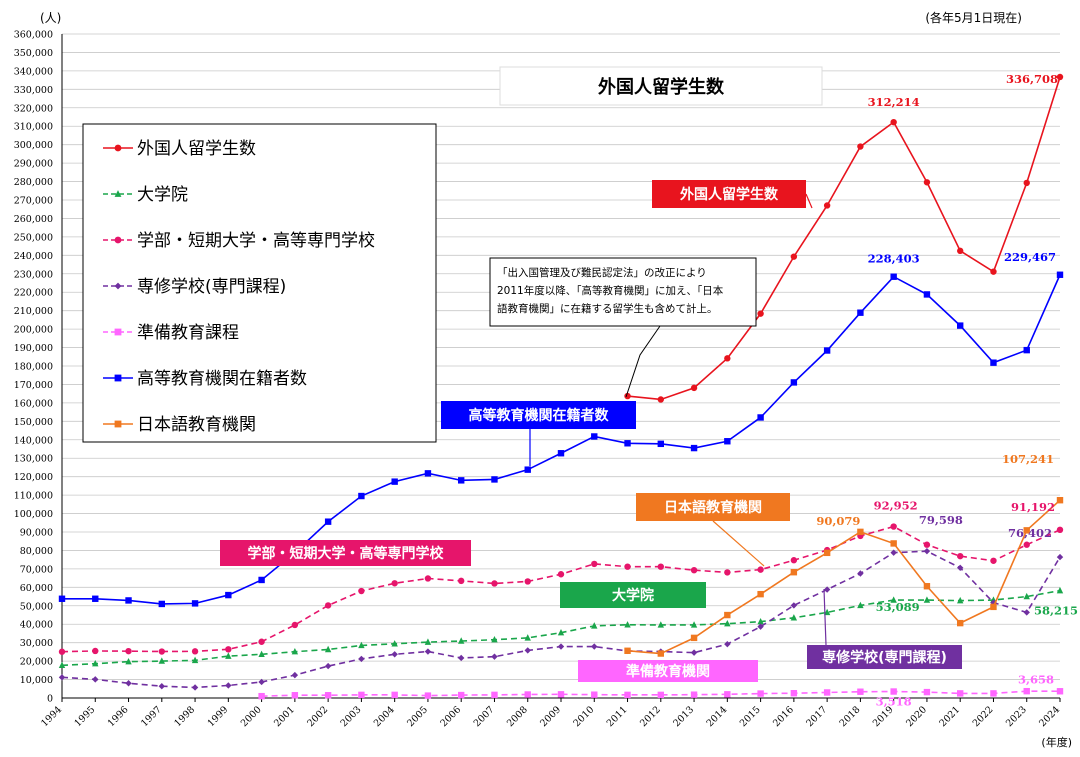 Image resolution: width=1080 pixels, height=757 pixels. What do you see at coordinates (33, 293) in the screenshot?
I see `y-tick-label: 220,000` at bounding box center [33, 293].